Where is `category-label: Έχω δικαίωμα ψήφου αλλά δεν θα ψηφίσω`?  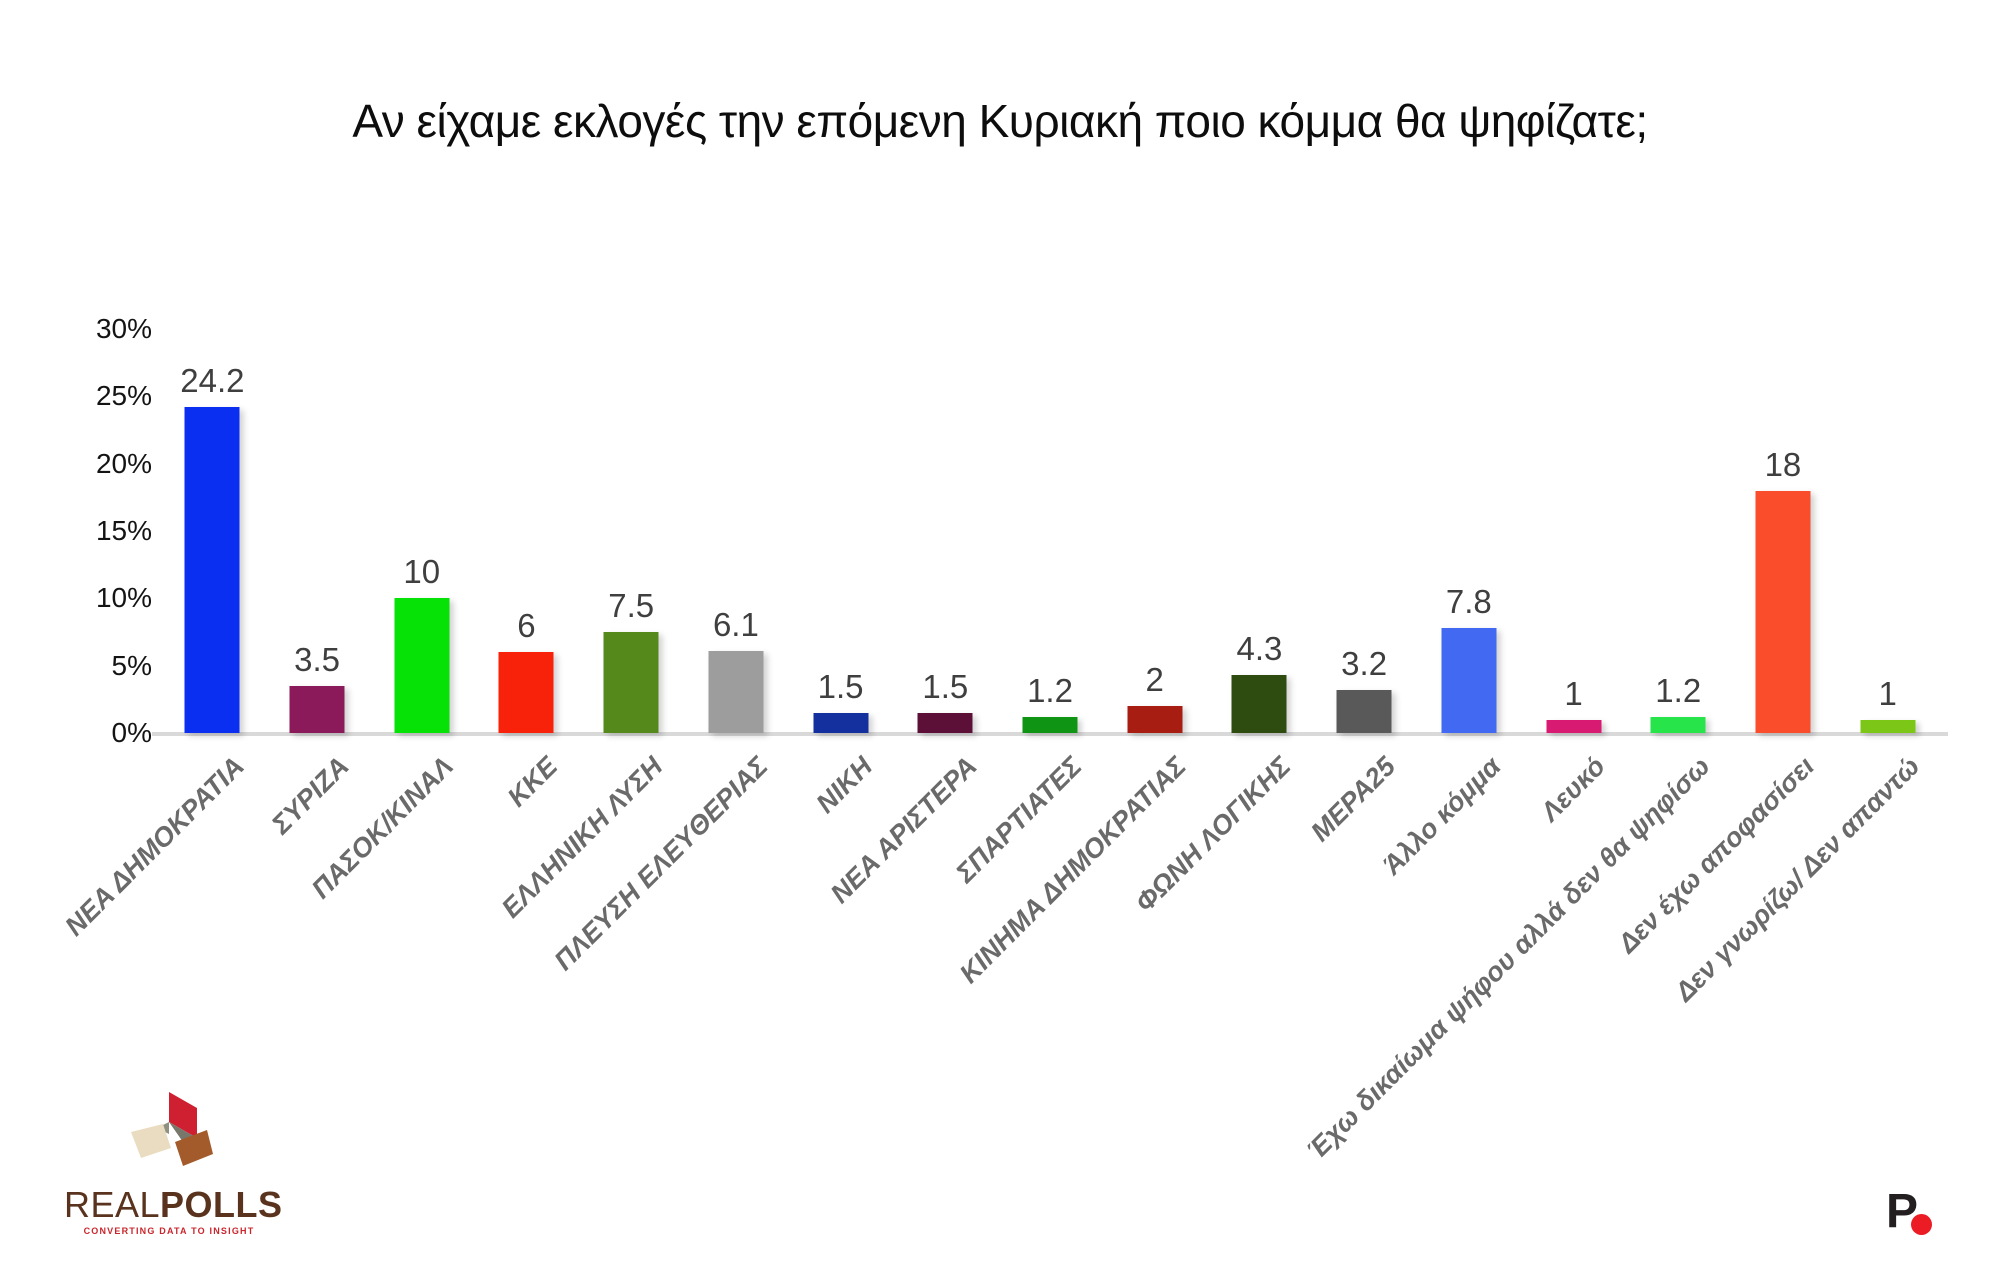
category-label: Έχω δικαίωμα ψήφου αλλά δεν θα ψηφίσω is located at coordinates (1508, 958).